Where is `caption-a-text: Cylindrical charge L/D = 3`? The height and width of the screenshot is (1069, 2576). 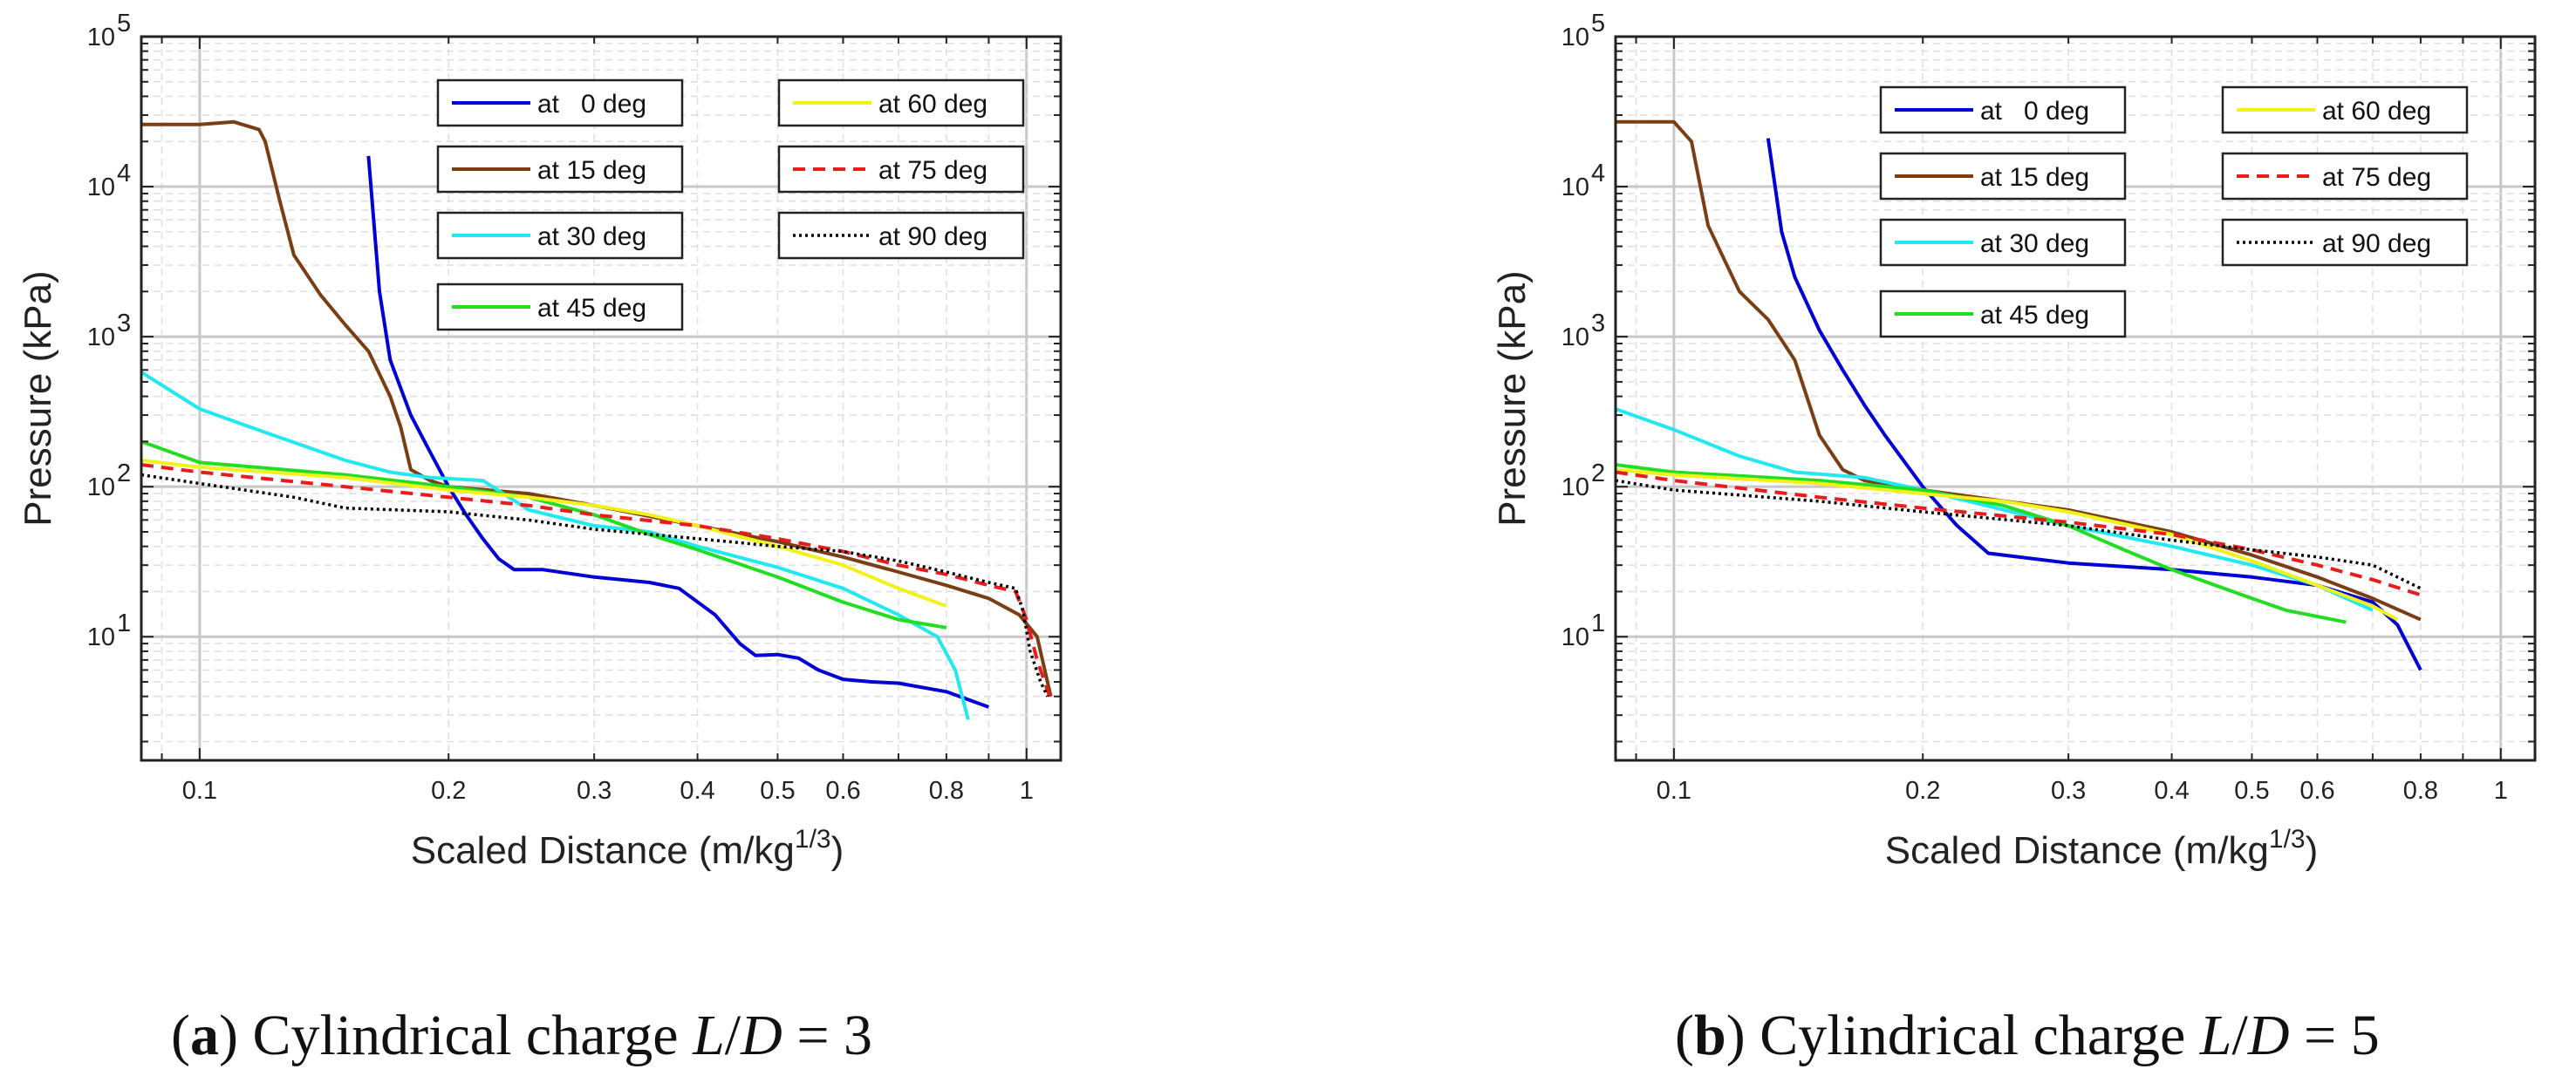
caption-a-text: Cylindrical charge L/D = 3 is located at coordinates (562, 1035).